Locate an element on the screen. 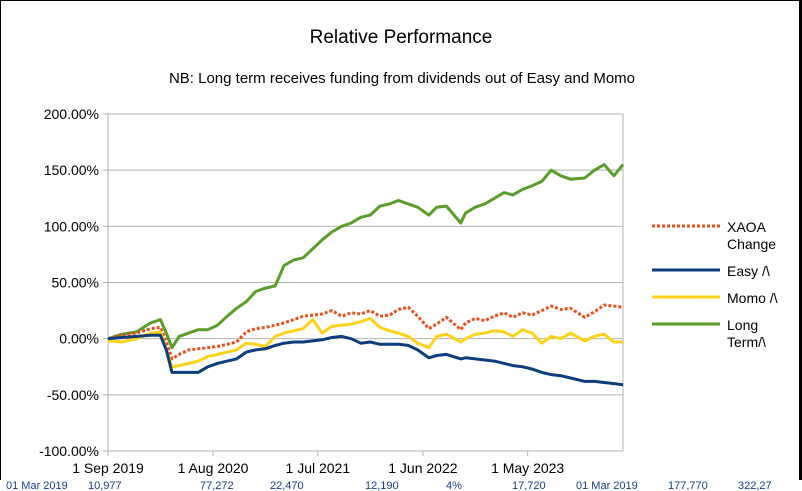  y-tick-label: 50.00% is located at coordinates (75, 283).